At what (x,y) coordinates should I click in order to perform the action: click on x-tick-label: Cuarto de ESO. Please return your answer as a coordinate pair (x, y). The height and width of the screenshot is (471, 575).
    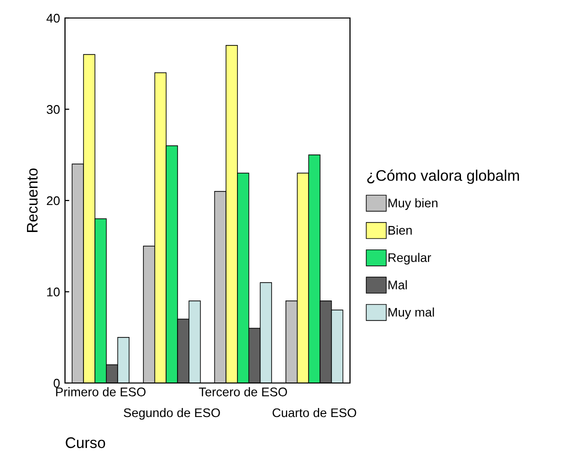
    Looking at the image, I should click on (314, 413).